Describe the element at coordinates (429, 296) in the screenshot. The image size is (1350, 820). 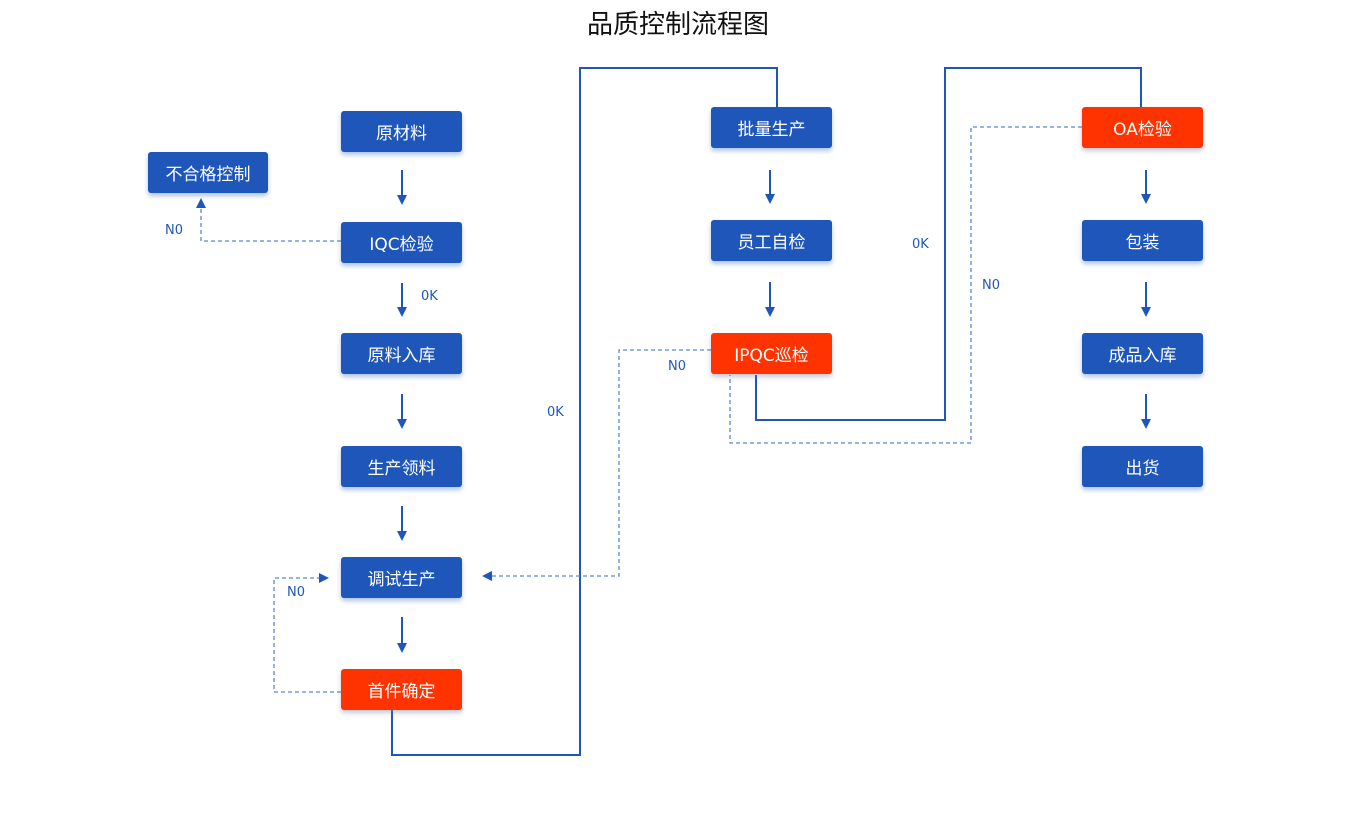
I see `label-iqc-ok: 0K` at that location.